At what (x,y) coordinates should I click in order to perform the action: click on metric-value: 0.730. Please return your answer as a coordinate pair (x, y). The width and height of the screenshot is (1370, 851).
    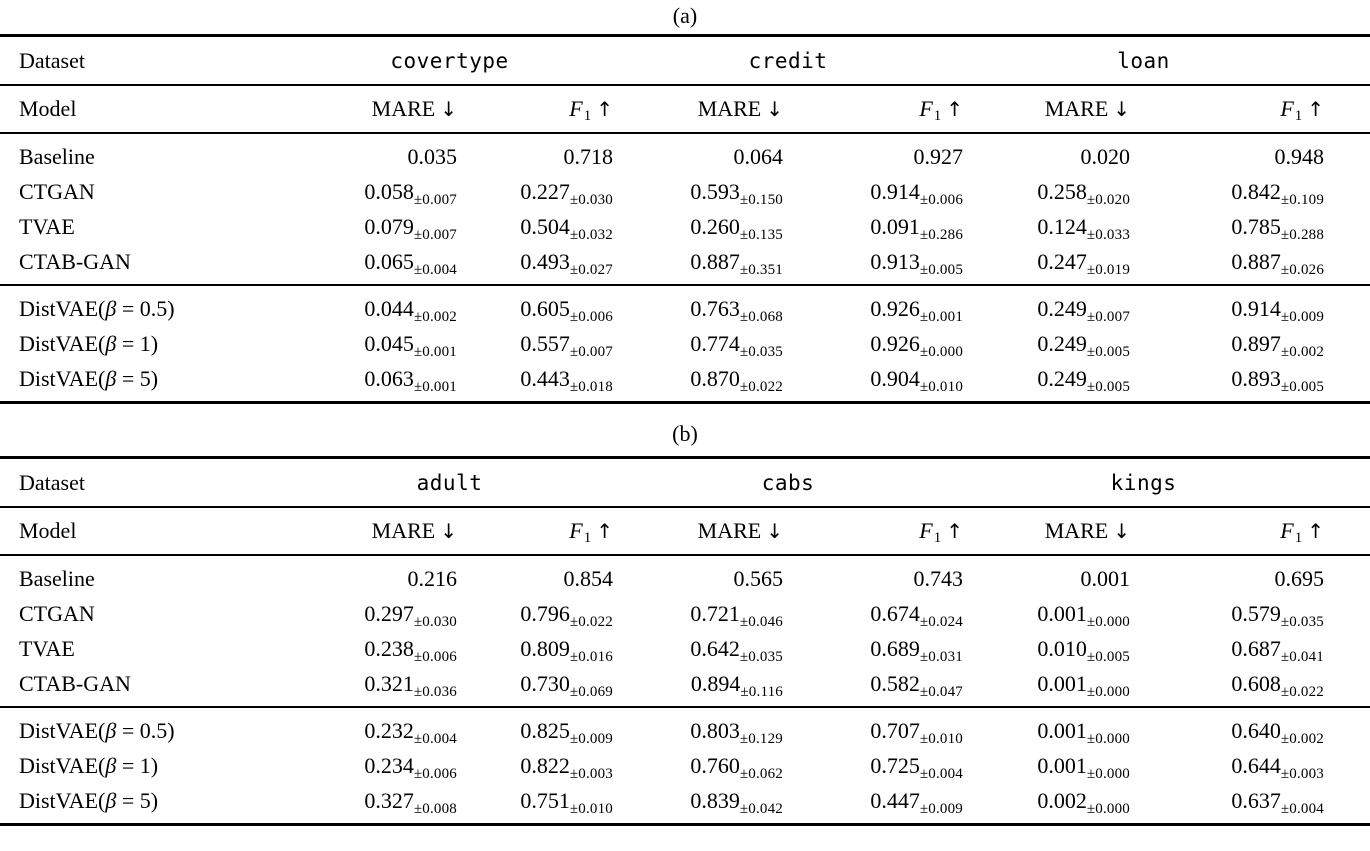
    Looking at the image, I should click on (545, 683).